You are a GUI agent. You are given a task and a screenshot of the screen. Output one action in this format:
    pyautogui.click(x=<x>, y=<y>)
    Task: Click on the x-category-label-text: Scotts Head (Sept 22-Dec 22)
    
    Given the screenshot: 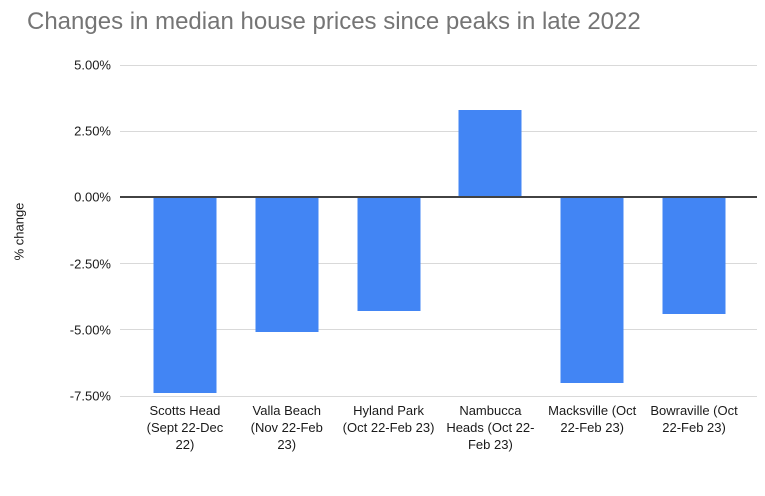 What is the action you would take?
    pyautogui.click(x=185, y=427)
    